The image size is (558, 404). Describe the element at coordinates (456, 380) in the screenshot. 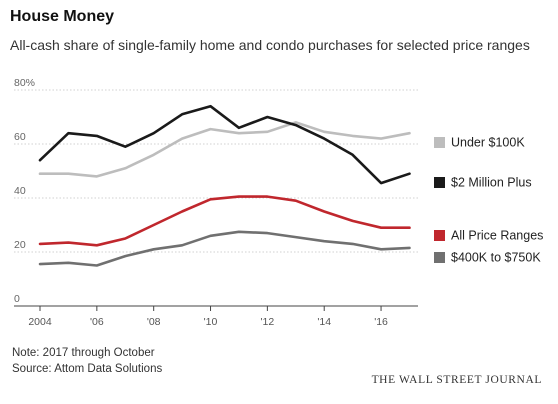

I see `publisher-logo-text: THE WALL STREET JOURNAL` at that location.